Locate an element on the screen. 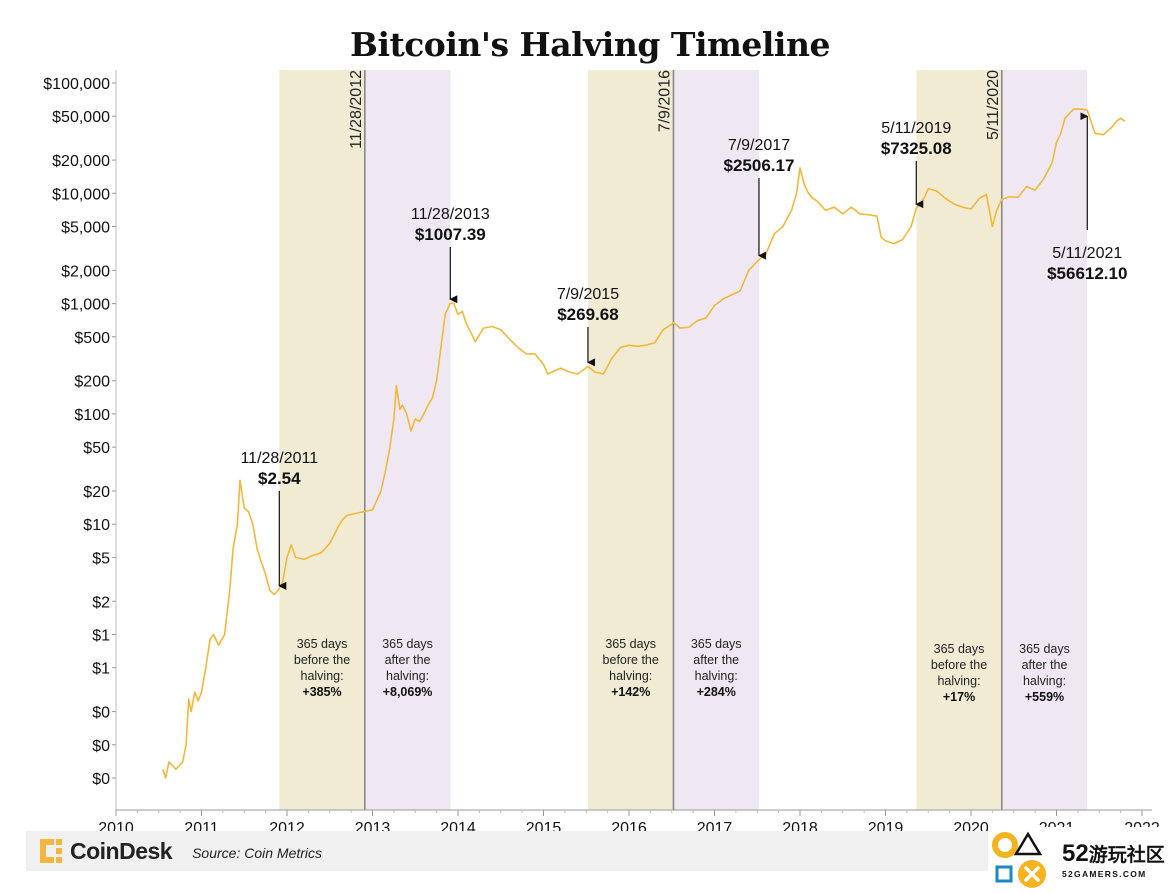  y-tick-label: $2,000 is located at coordinates (85, 271).